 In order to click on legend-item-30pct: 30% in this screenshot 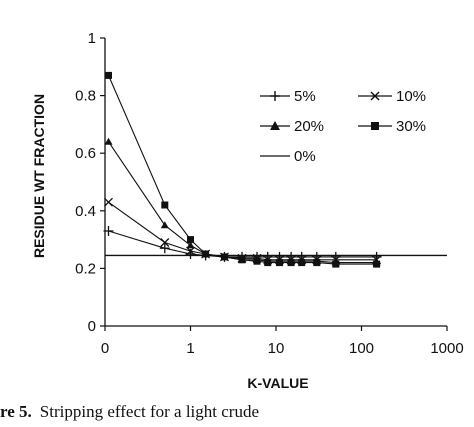, I will do `click(392, 126)`.